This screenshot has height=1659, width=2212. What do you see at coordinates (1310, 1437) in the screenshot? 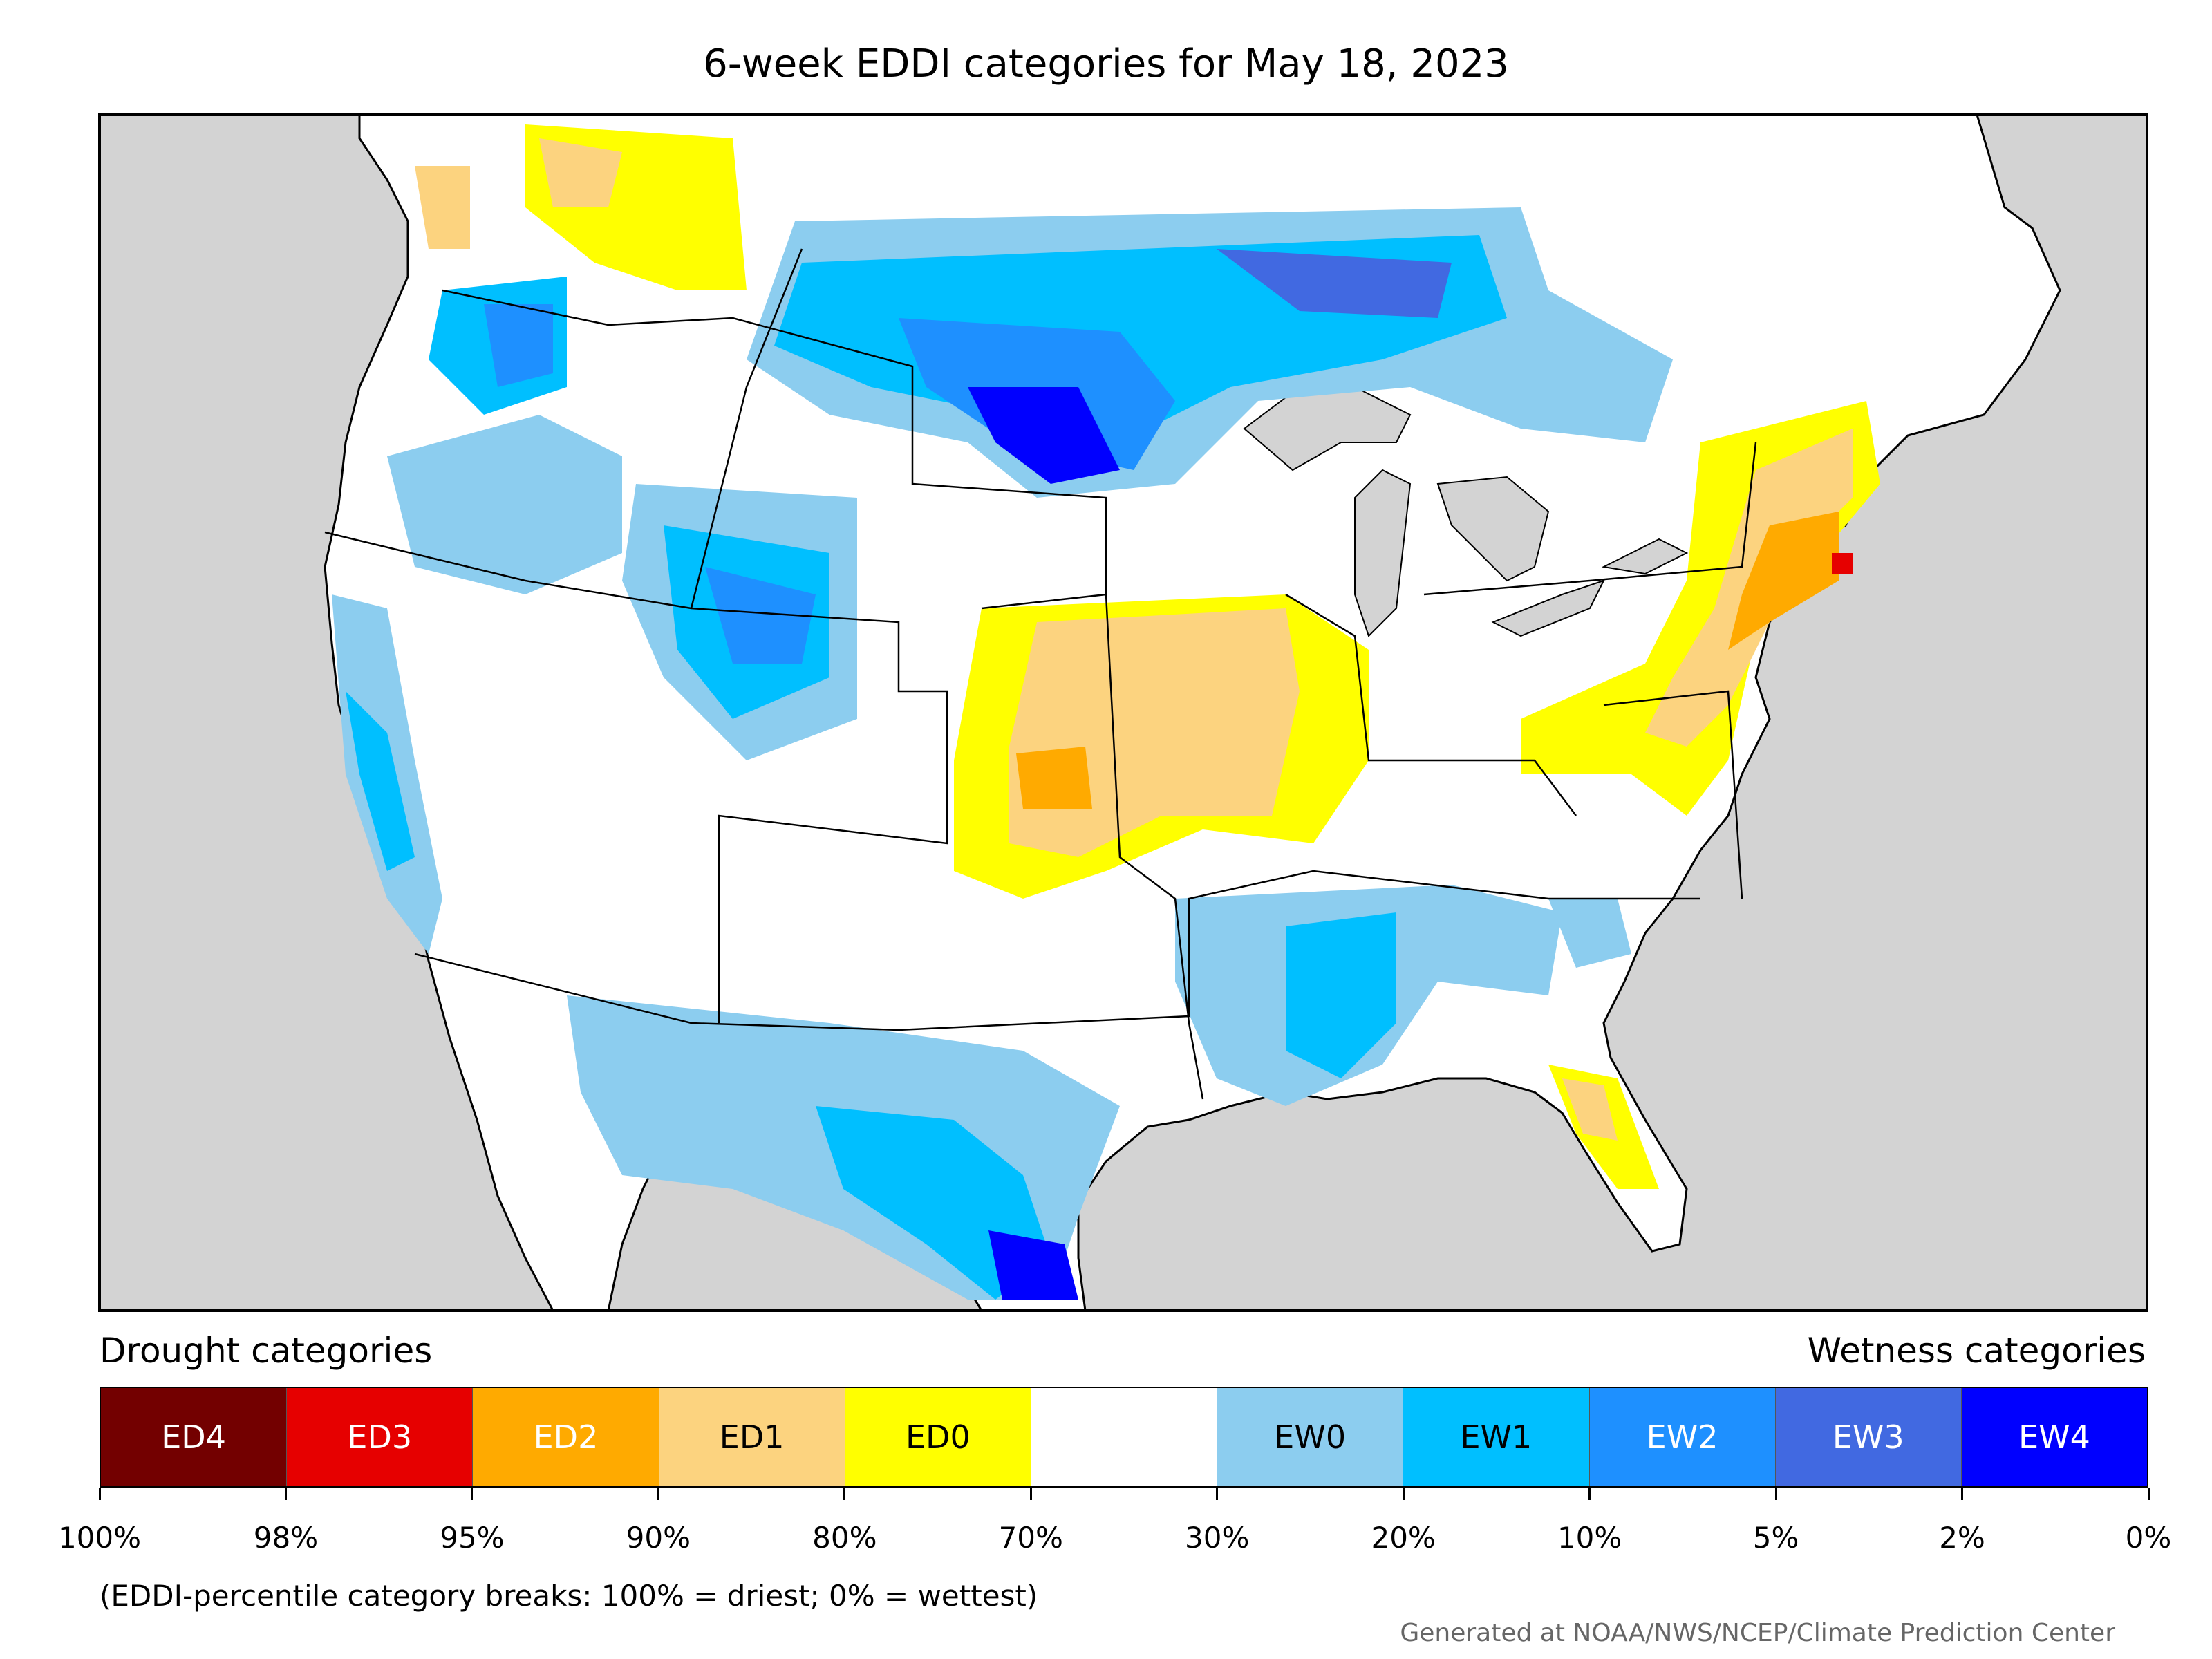
I see `category-swatch-ew0: EW0` at bounding box center [1310, 1437].